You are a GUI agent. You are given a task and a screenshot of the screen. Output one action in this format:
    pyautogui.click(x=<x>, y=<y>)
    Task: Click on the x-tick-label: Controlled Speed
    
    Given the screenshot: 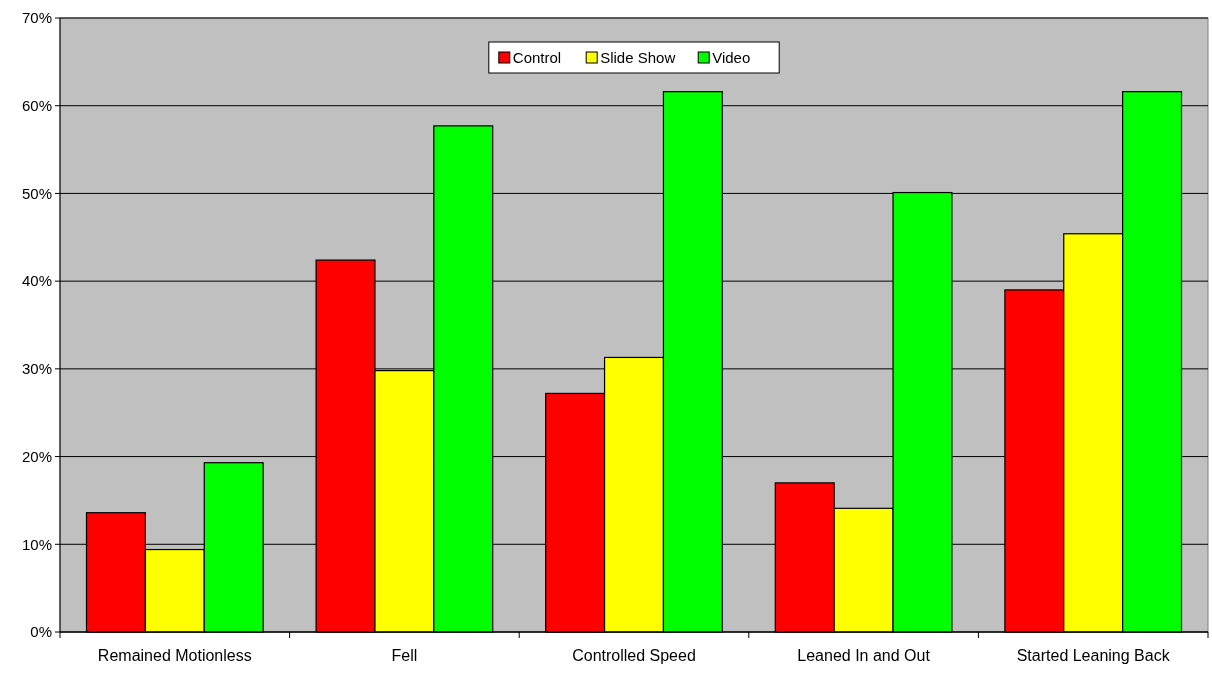 What is the action you would take?
    pyautogui.click(x=634, y=655)
    